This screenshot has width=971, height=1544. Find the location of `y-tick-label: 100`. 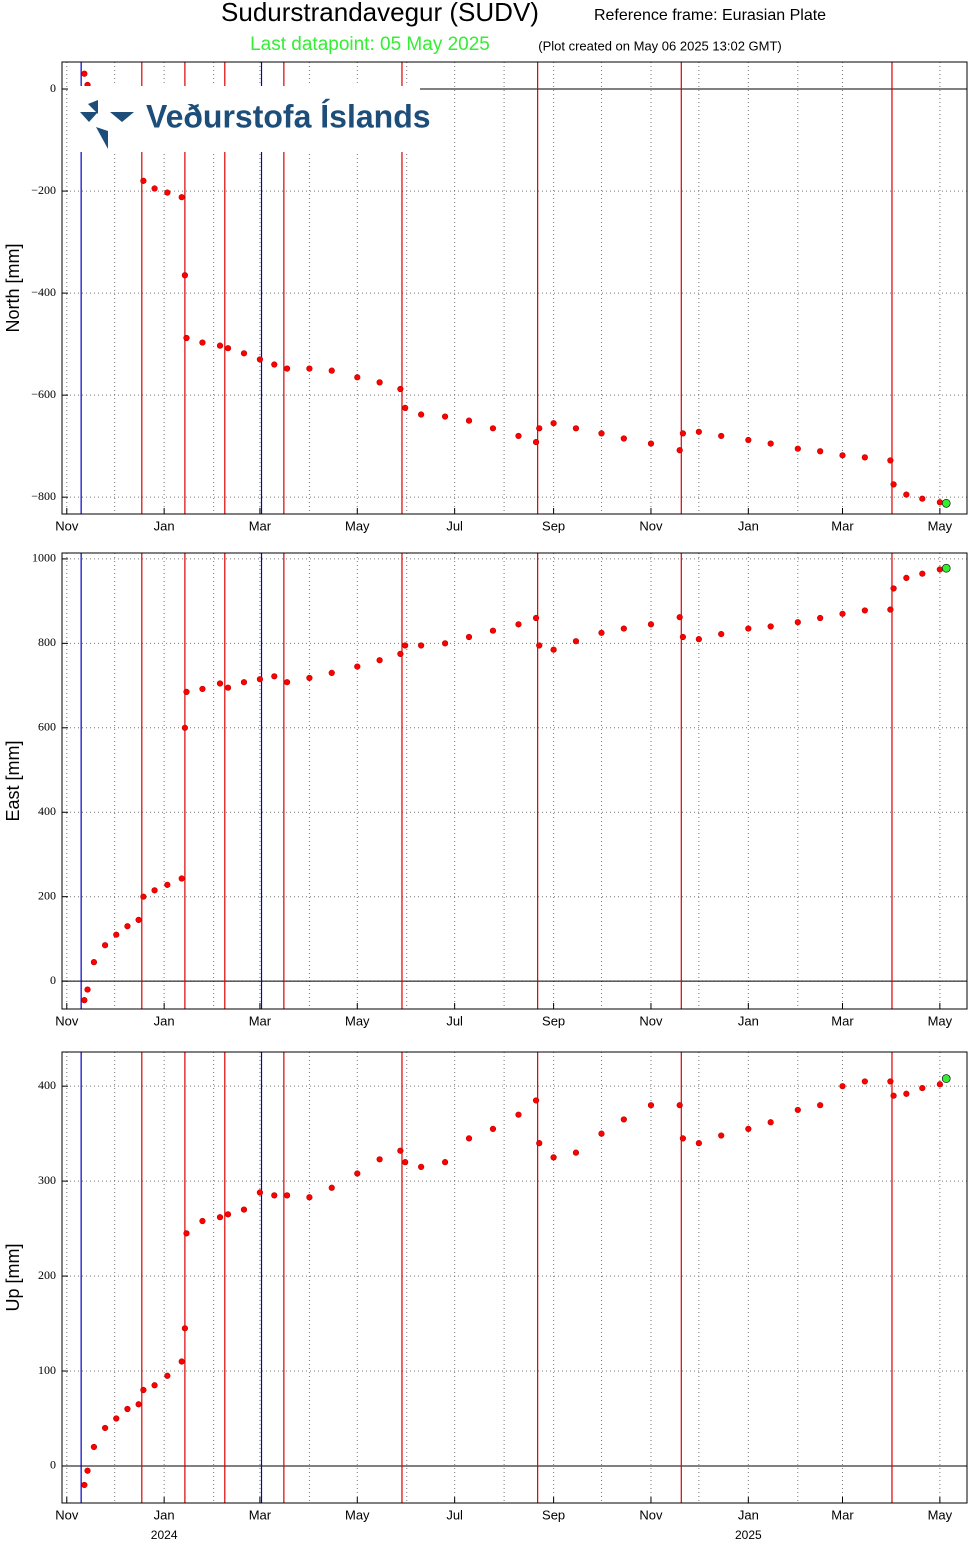

y-tick-label: 100 is located at coordinates (47, 1370).